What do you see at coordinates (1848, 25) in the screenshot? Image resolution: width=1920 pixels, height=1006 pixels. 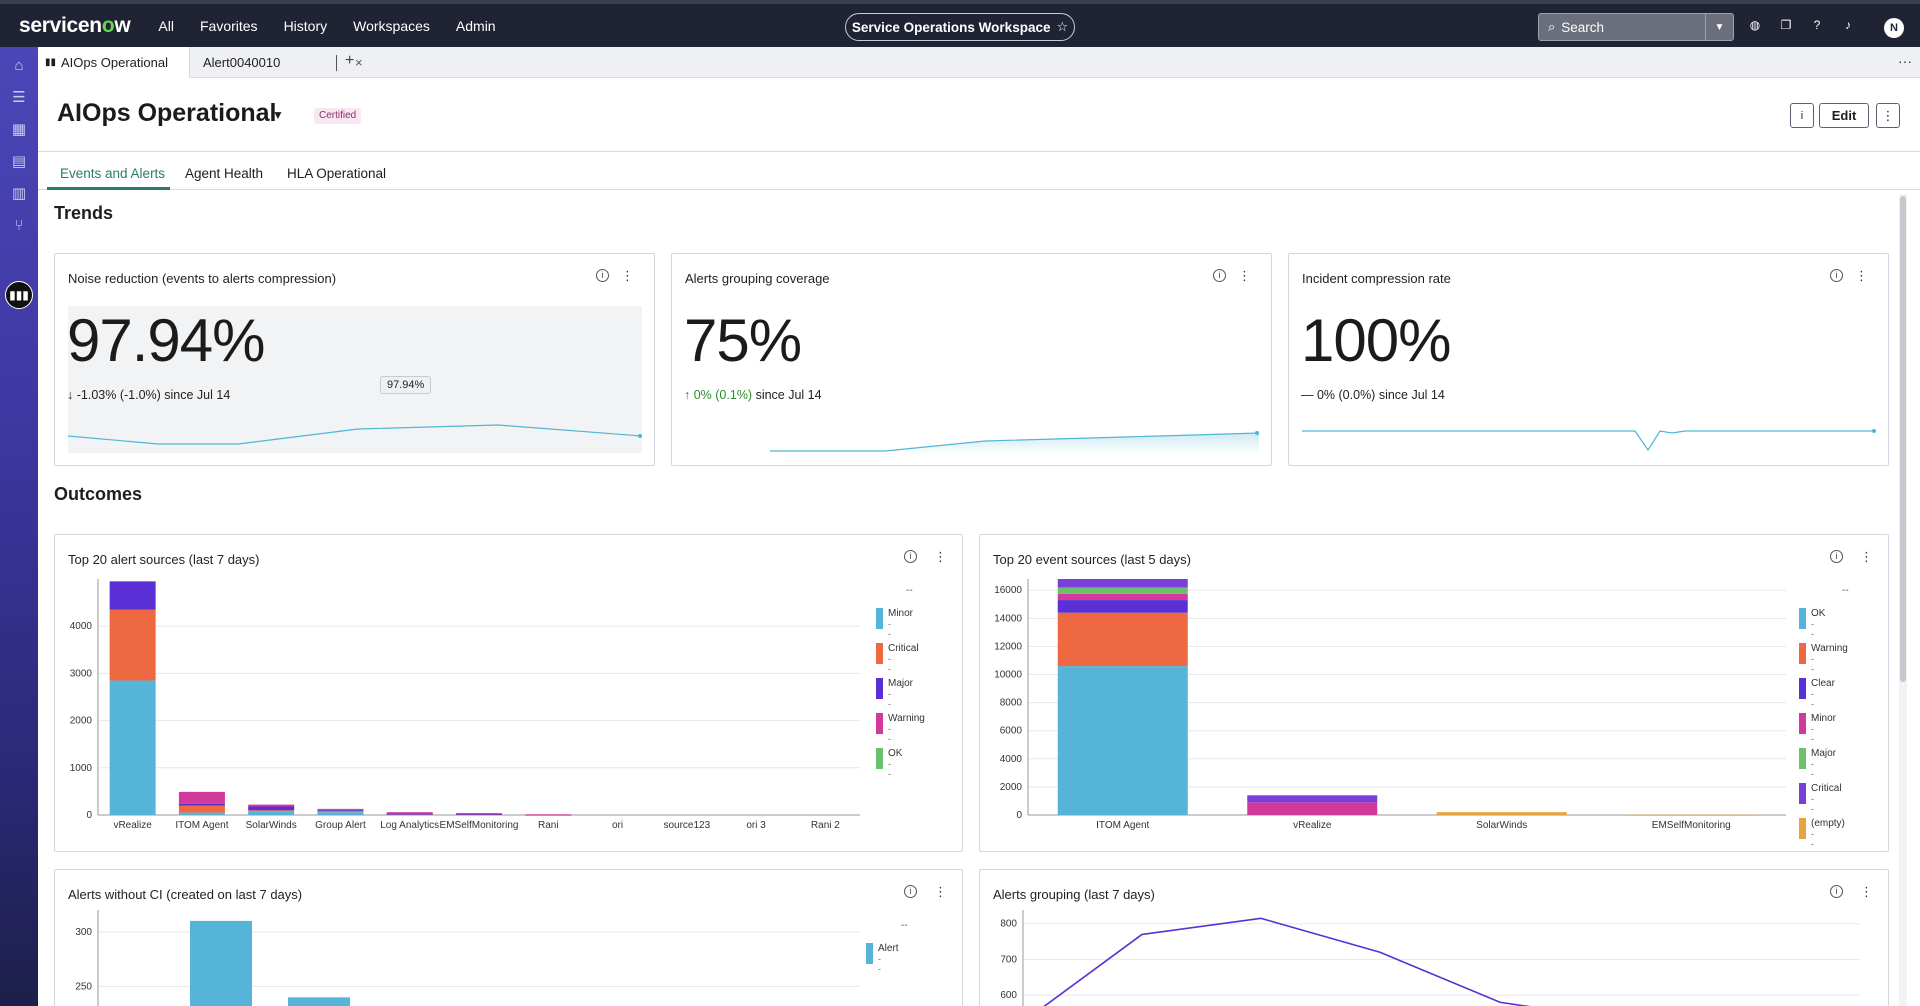 I see `bell-icon: ♪` at bounding box center [1848, 25].